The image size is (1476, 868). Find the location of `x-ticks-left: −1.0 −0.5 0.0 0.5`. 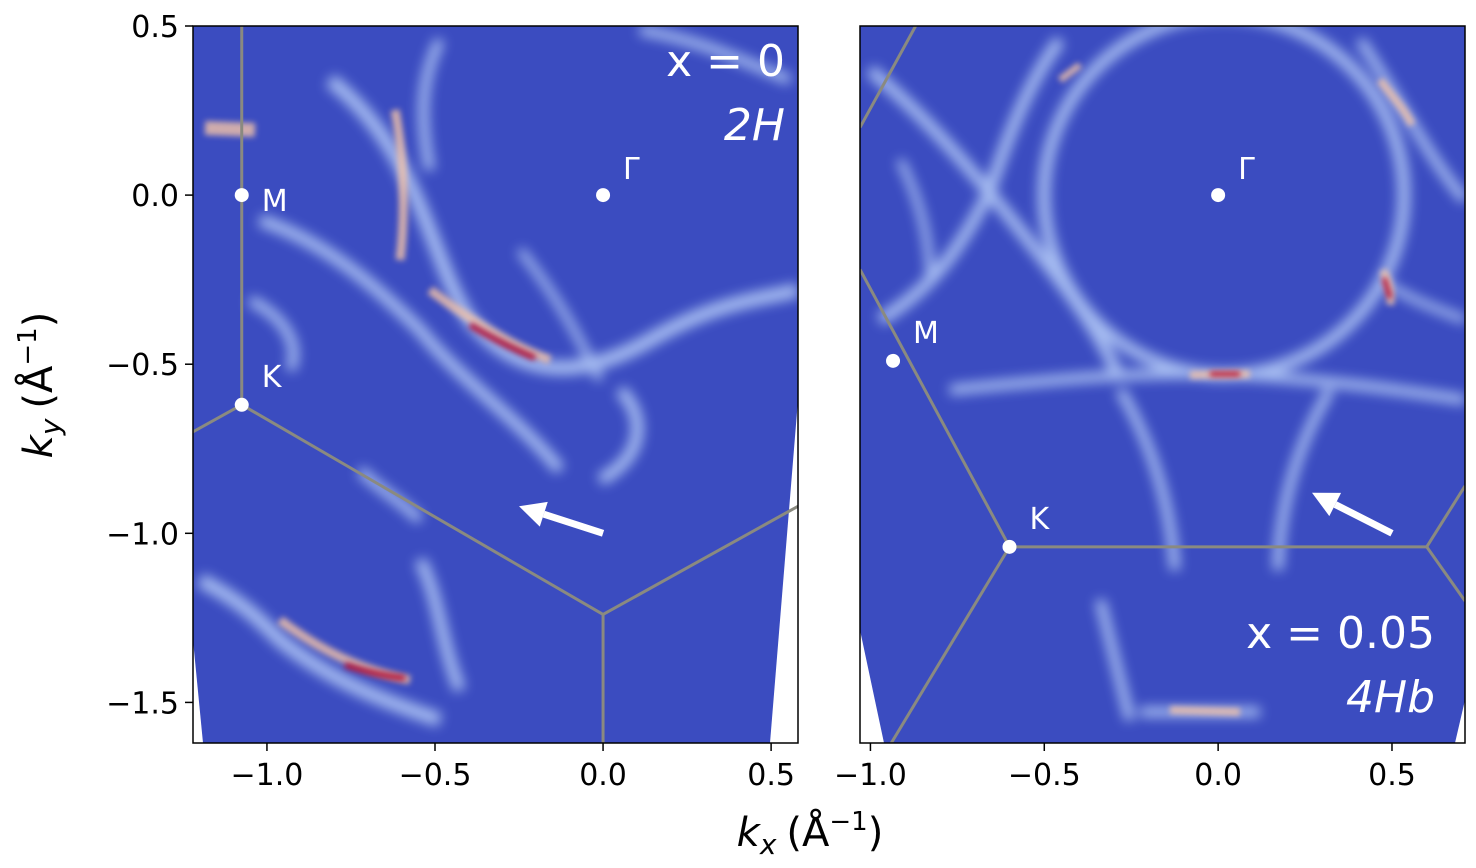

x-ticks-left: −1.0 −0.5 0.0 0.5 is located at coordinates (513, 768).